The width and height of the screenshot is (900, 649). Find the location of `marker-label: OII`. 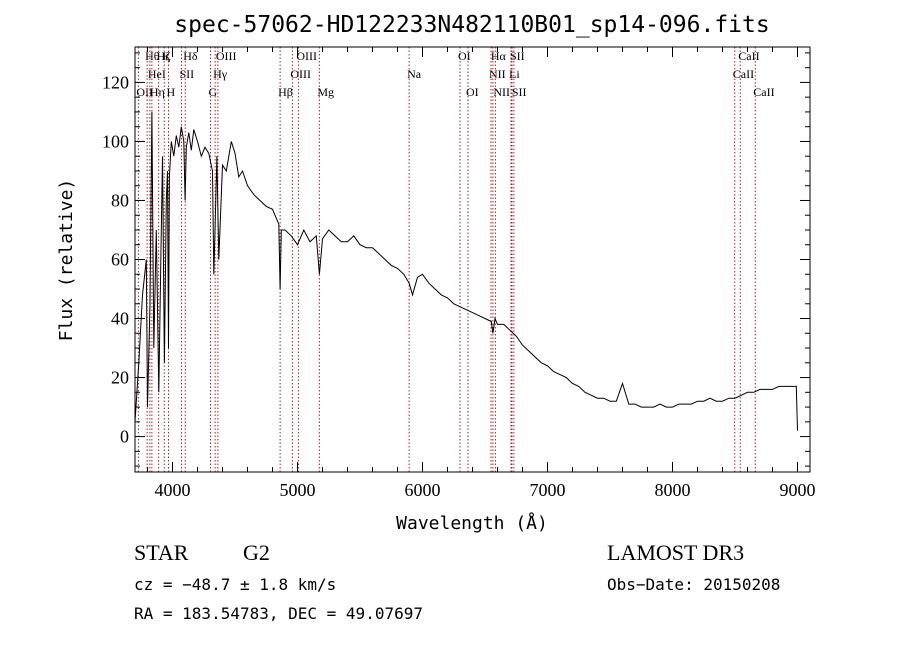

marker-label: OII is located at coordinates (144, 92).